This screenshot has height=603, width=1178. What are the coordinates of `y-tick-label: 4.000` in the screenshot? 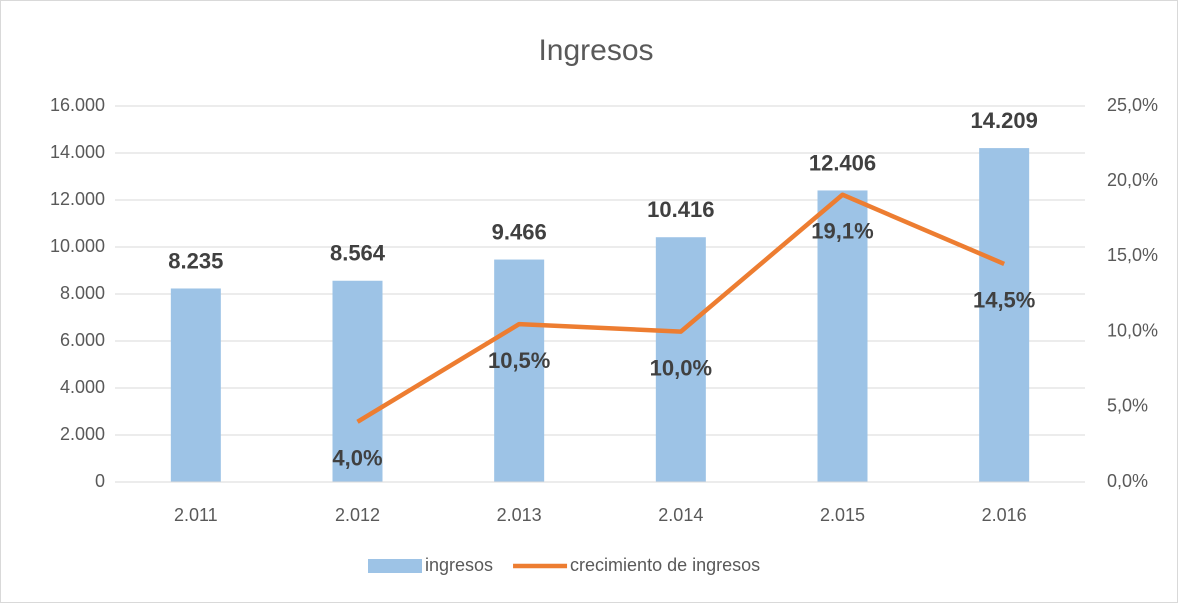 It's located at (82, 387).